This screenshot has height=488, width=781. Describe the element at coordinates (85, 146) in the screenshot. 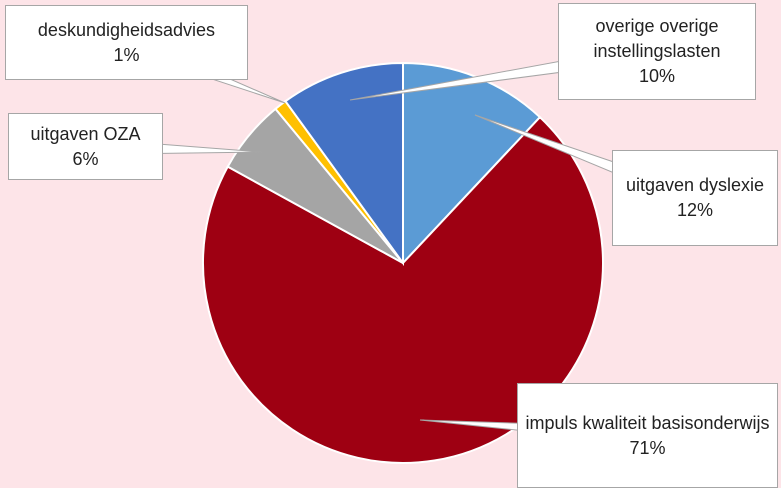

I see `data-label: uitgaven OZA 6%` at that location.